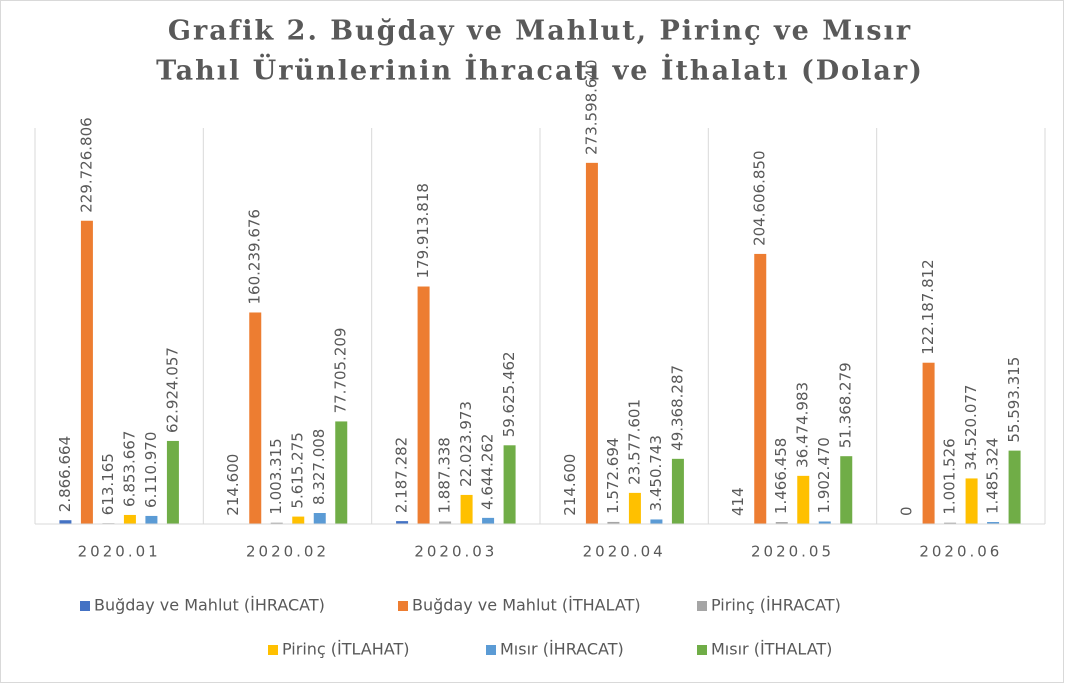 The height and width of the screenshot is (684, 1065). I want to click on value-label: 6.853.667, so click(129, 469).